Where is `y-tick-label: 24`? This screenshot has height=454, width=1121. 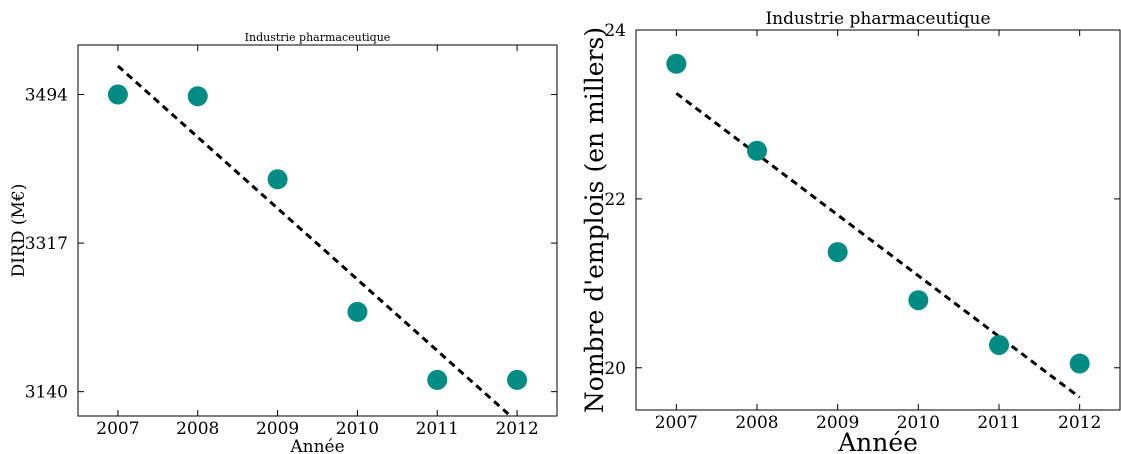
y-tick-label: 24 is located at coordinates (615, 31).